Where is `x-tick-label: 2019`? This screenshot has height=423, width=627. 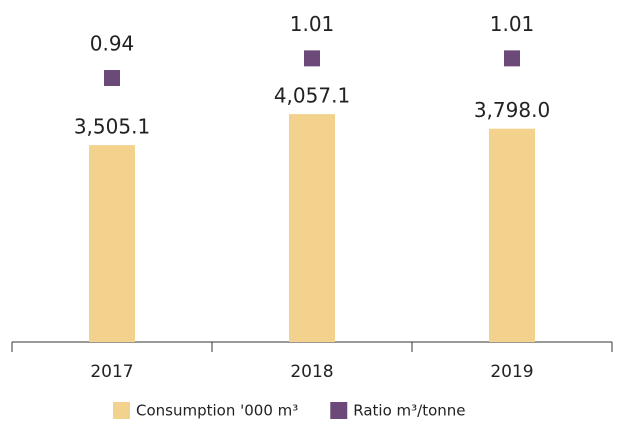
x-tick-label: 2019 is located at coordinates (511, 372).